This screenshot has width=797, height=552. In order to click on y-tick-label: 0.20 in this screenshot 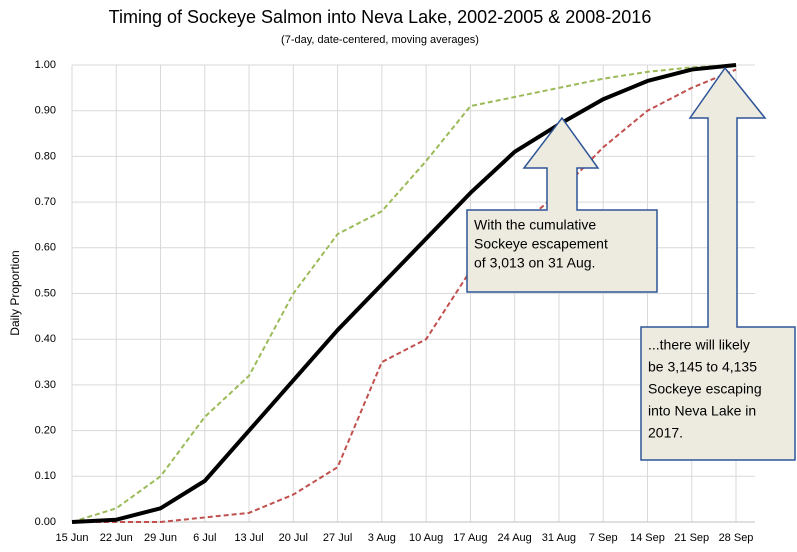, I will do `click(45, 431)`.